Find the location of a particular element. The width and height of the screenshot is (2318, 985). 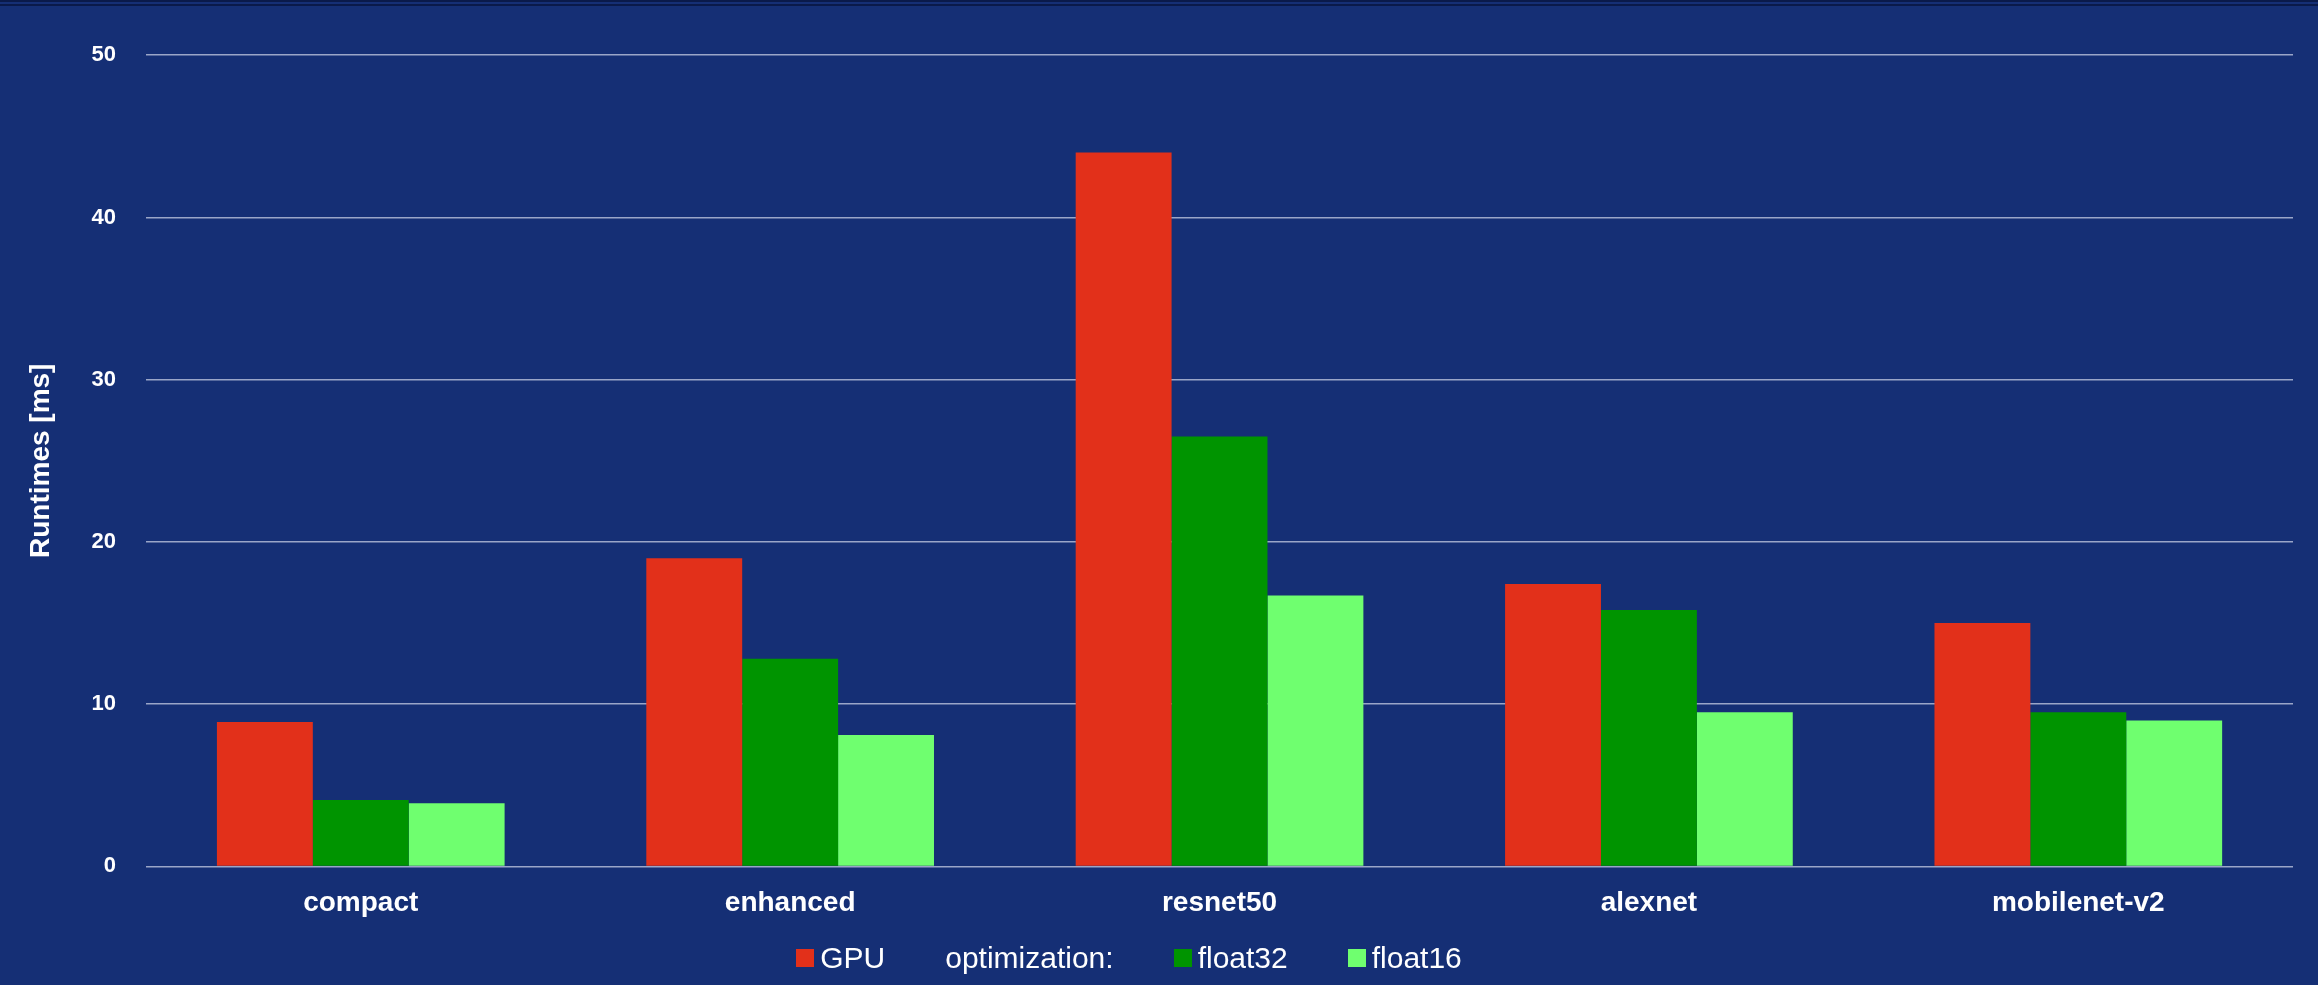

y-tick-label: 50 is located at coordinates (104, 54).